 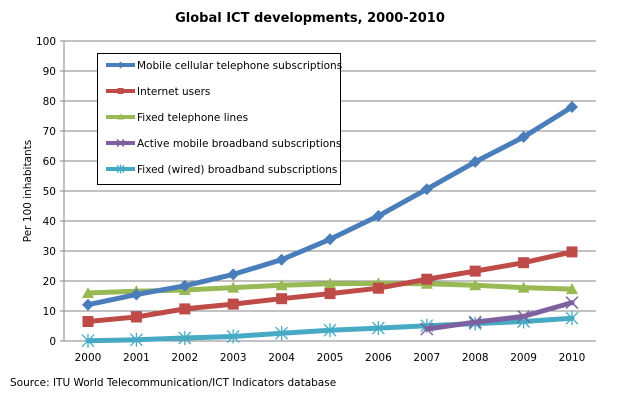 I want to click on chart-title: Global ICT developments, 2000-2010, so click(x=310, y=18).